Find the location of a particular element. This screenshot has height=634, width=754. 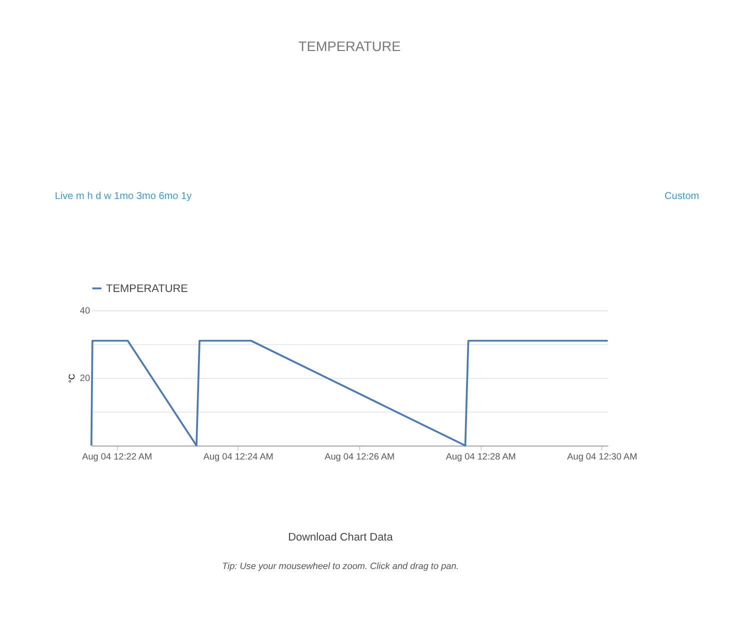

text: Custom is located at coordinates (682, 196).